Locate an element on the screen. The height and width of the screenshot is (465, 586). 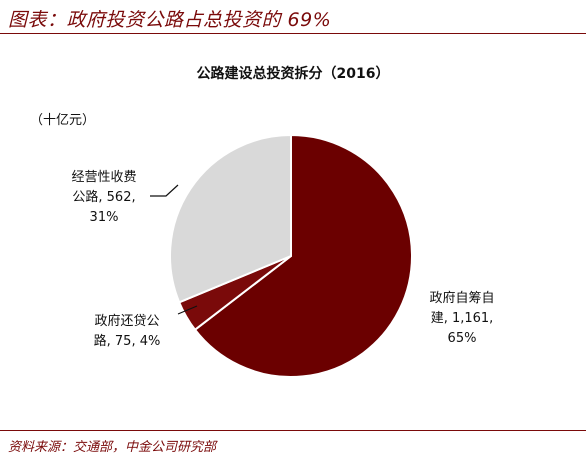
slice-label: 65% is located at coordinates (462, 338).